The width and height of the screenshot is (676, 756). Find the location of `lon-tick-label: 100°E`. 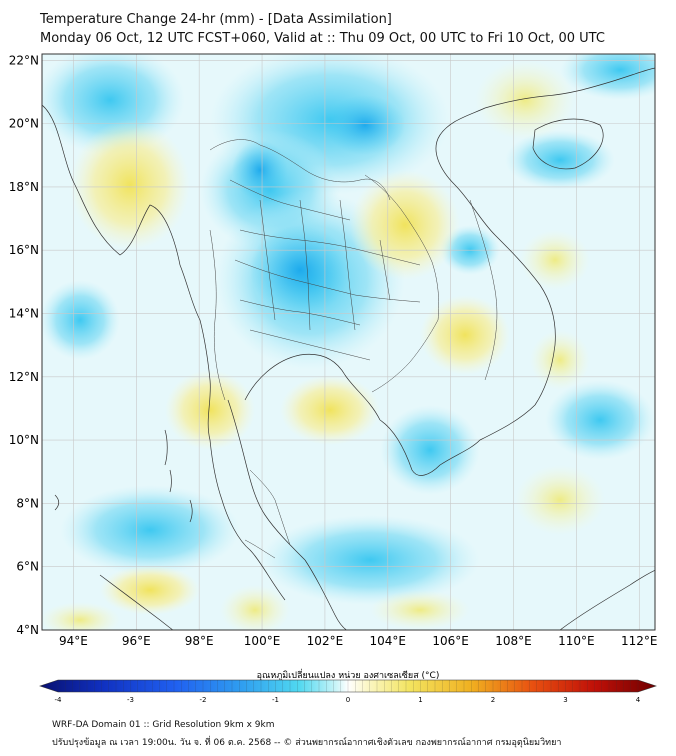

lon-tick-label: 100°E is located at coordinates (262, 641).